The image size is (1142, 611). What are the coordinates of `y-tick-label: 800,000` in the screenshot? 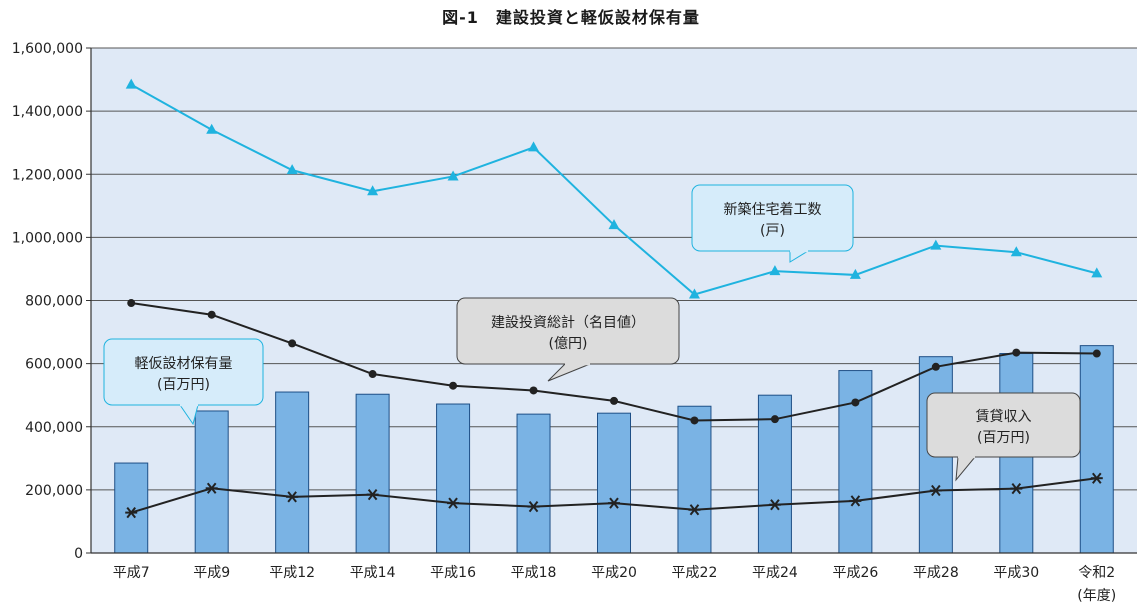 It's located at (54, 302).